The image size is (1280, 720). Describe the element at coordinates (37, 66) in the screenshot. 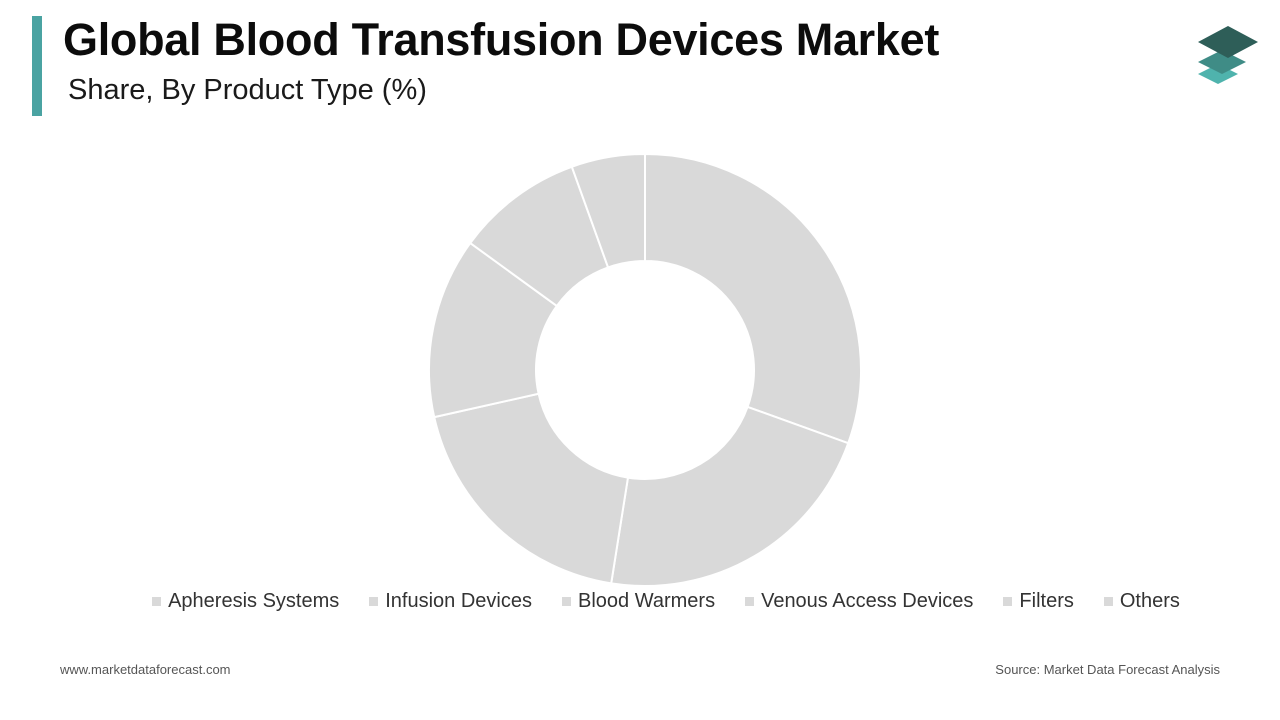

I see `title-accent-bar` at that location.